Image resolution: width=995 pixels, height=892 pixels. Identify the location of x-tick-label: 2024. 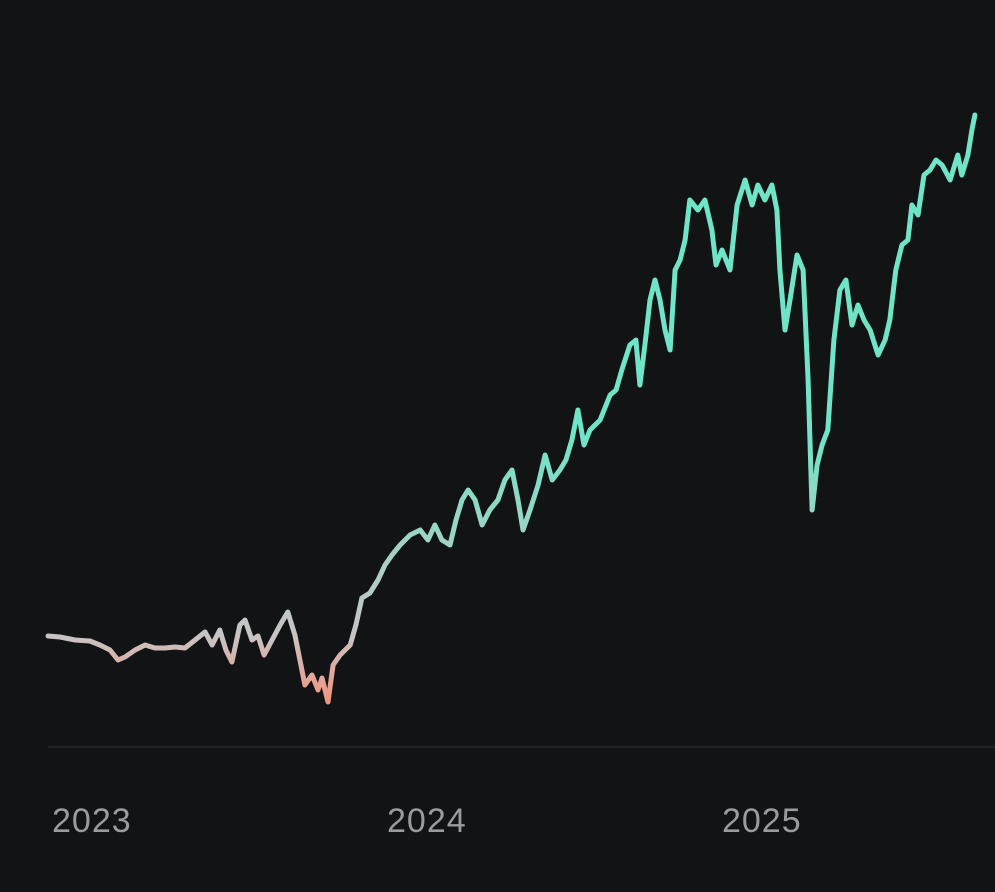
(427, 821).